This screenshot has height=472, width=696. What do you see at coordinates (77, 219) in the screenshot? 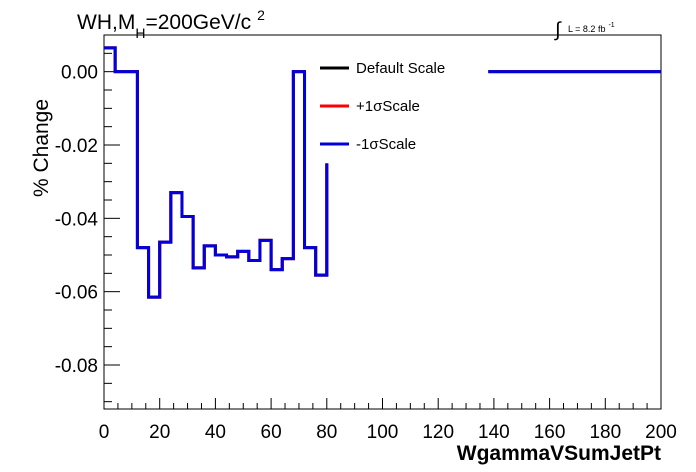
I see `y-tick-label: -0.04` at bounding box center [77, 219].